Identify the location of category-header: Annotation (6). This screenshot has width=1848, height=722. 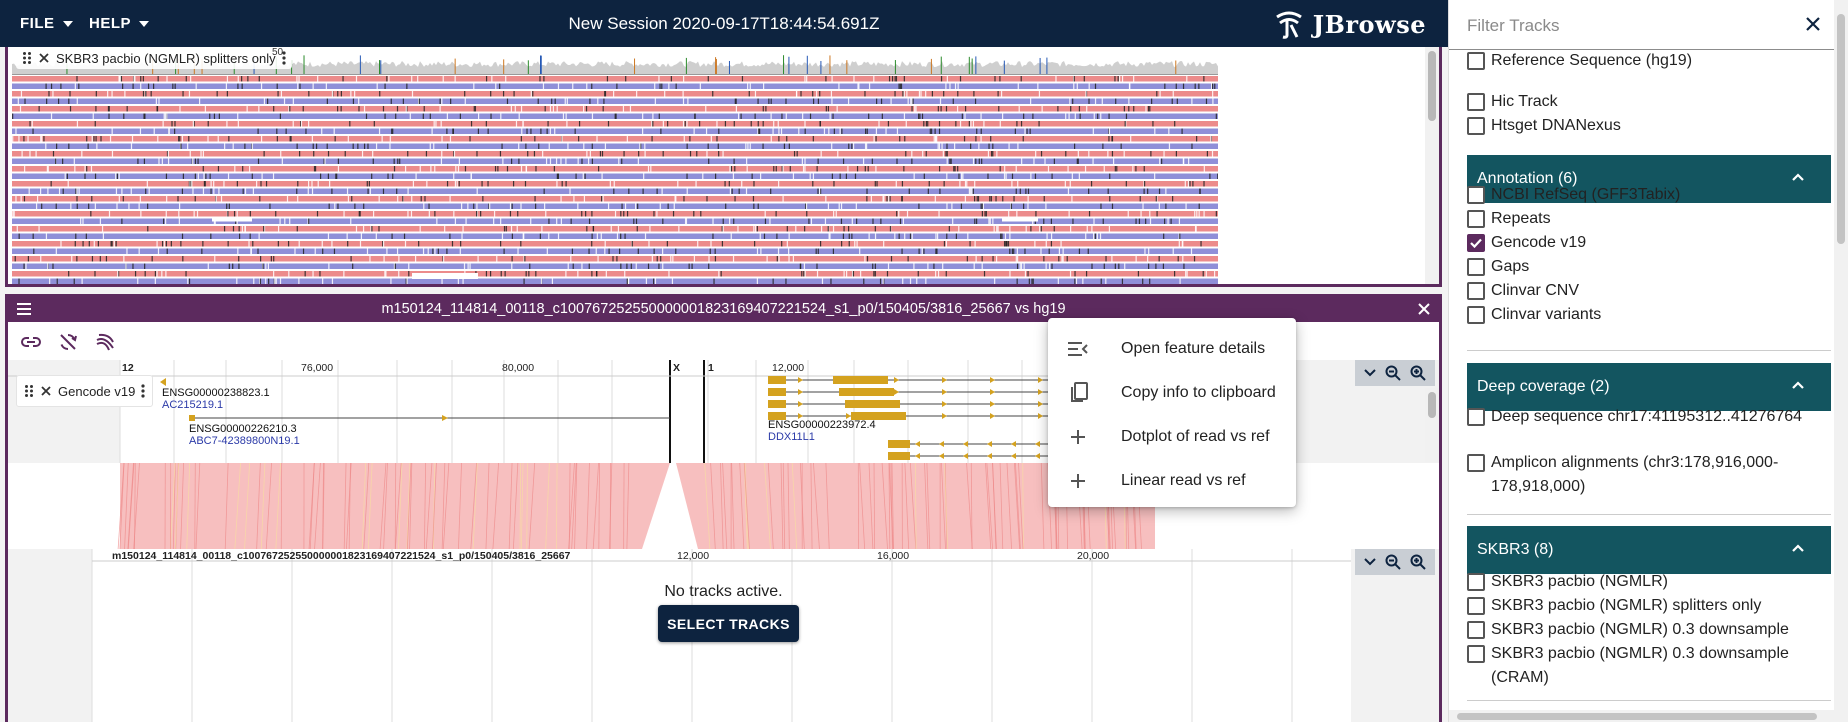
(1649, 179).